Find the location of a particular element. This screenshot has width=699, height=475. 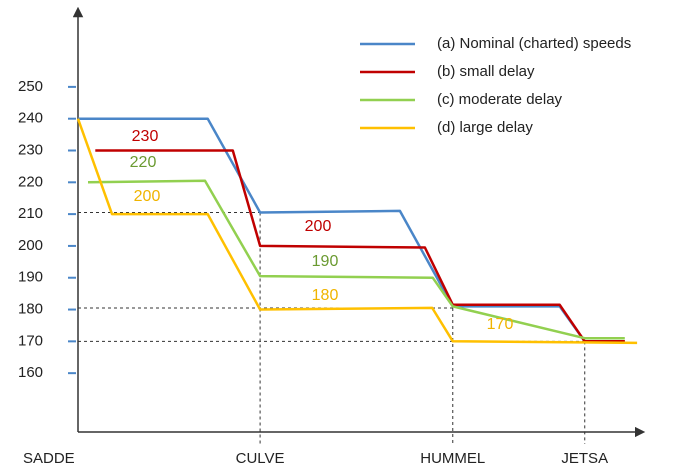

y-tick-label: 220 is located at coordinates (30, 181).